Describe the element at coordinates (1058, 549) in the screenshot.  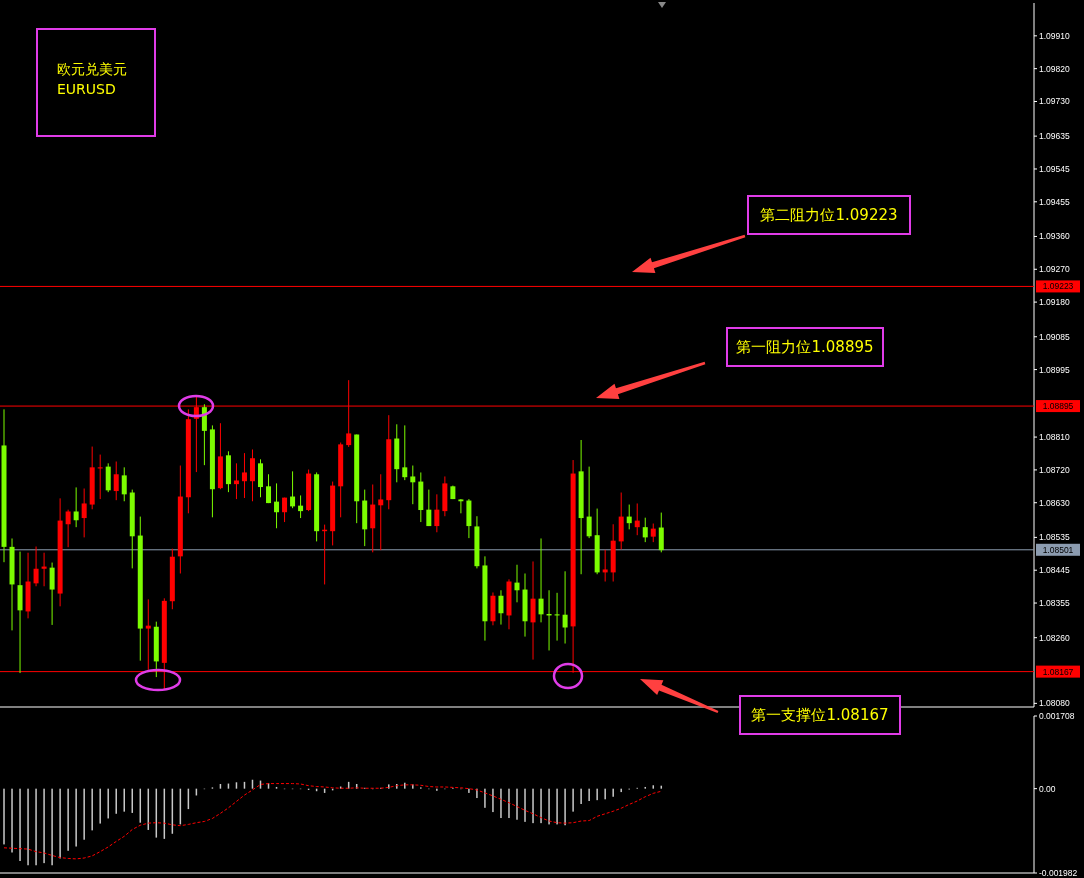
I see `ref-line-label: 1.08501` at that location.